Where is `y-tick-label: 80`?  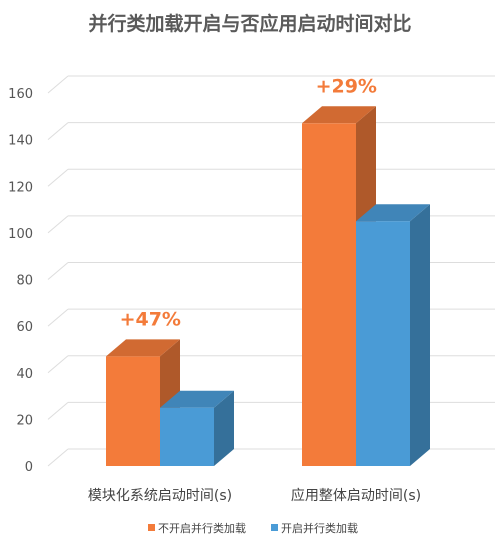
y-tick-label: 80 is located at coordinates (24, 281).